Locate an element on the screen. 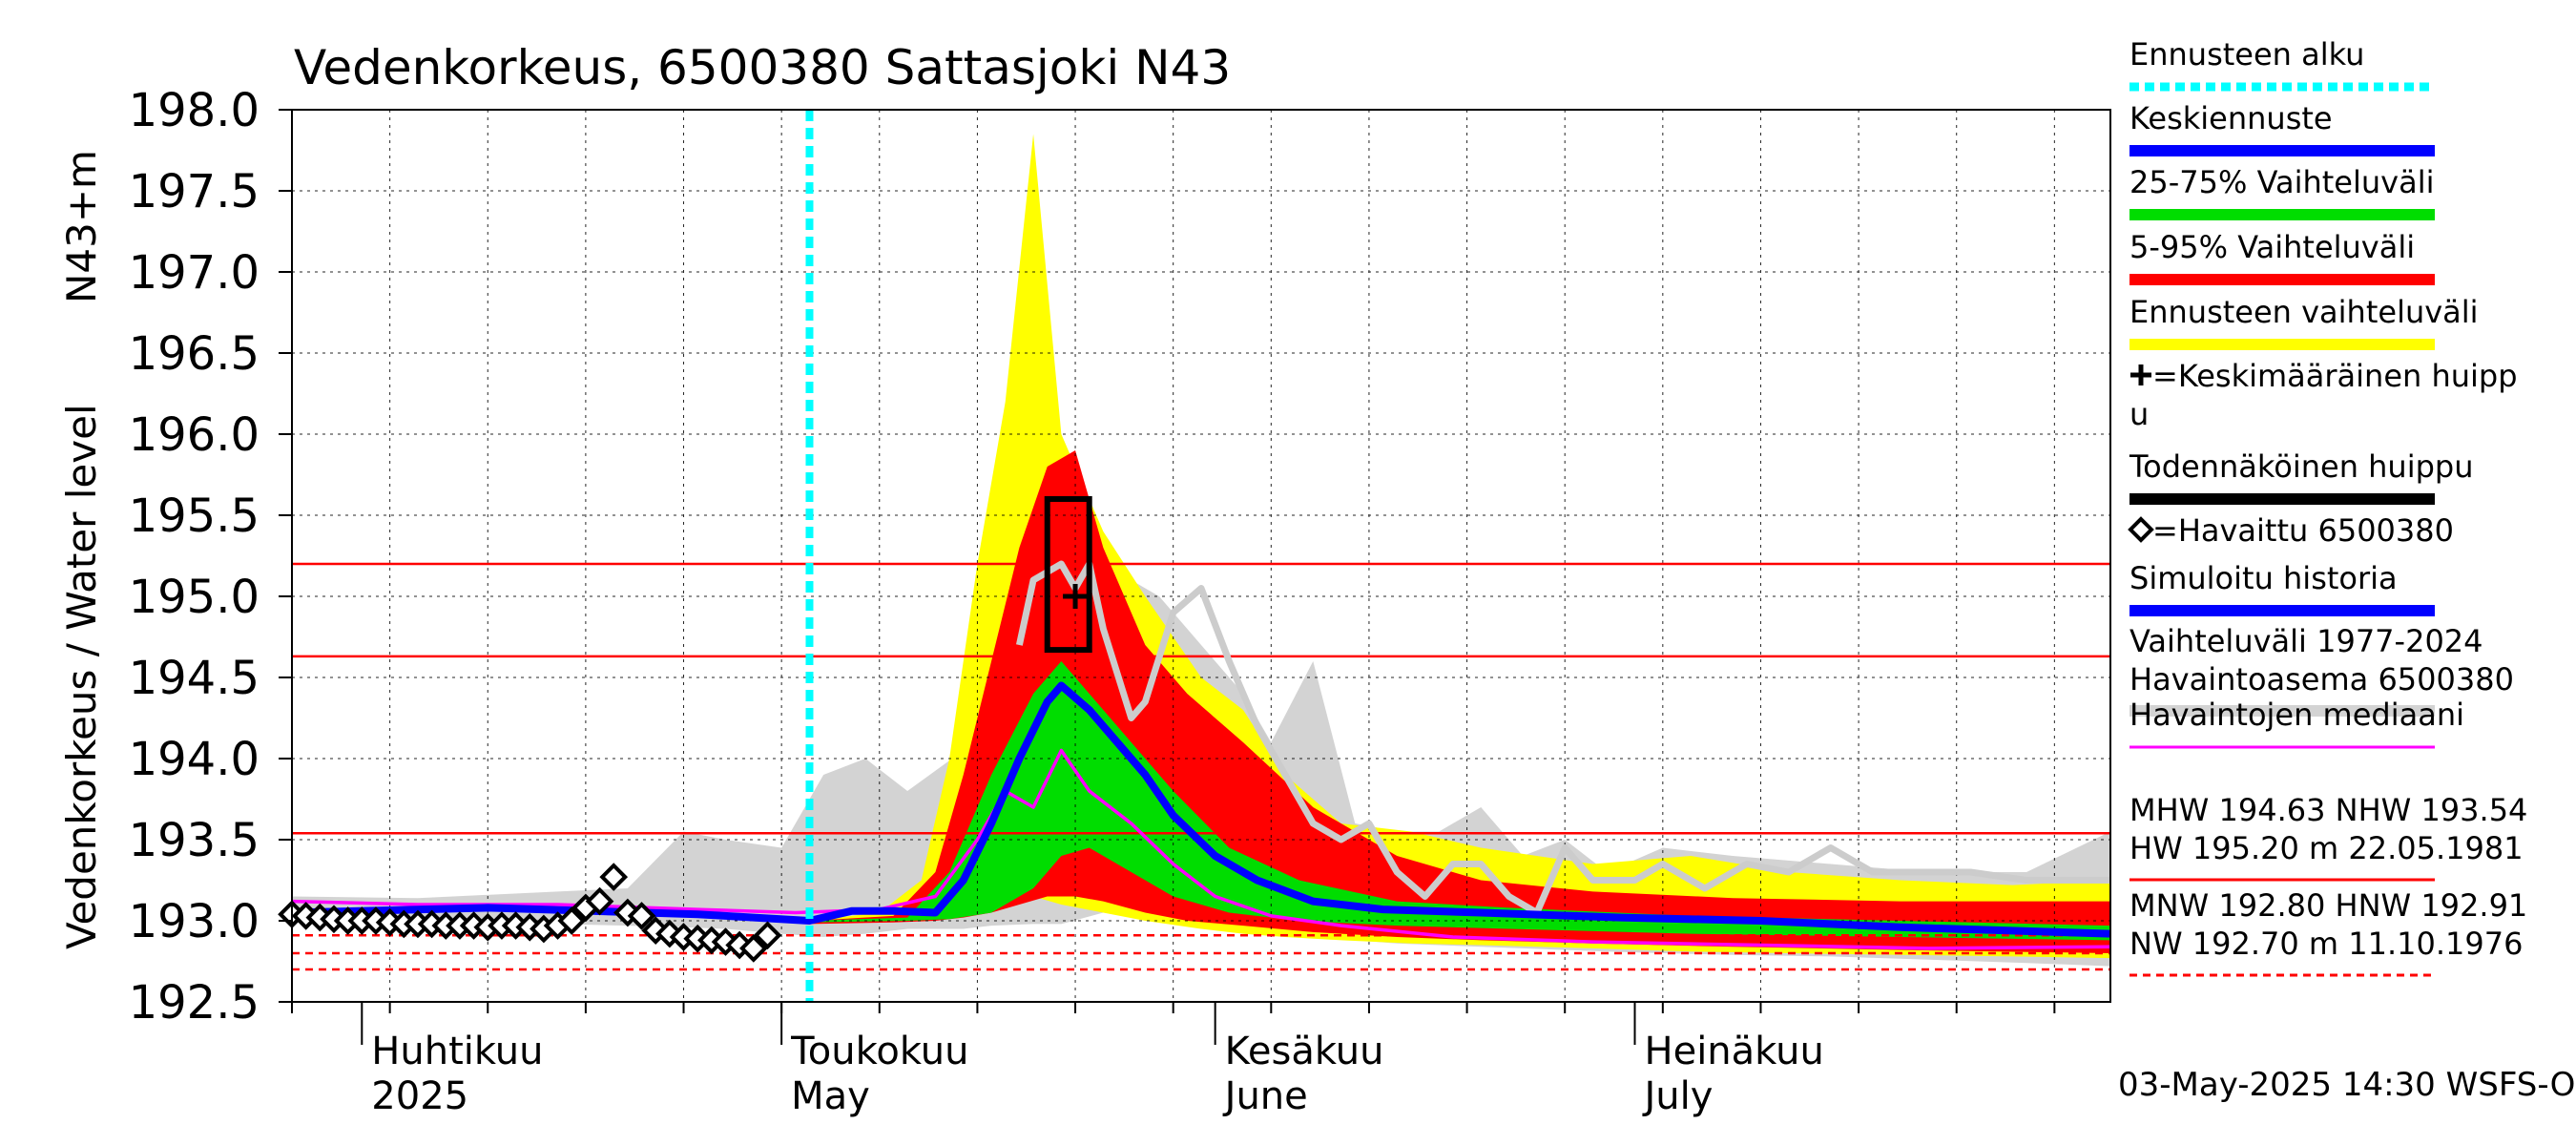 The image size is (2576, 1145). y-tick-label: 194.5 is located at coordinates (194, 678).